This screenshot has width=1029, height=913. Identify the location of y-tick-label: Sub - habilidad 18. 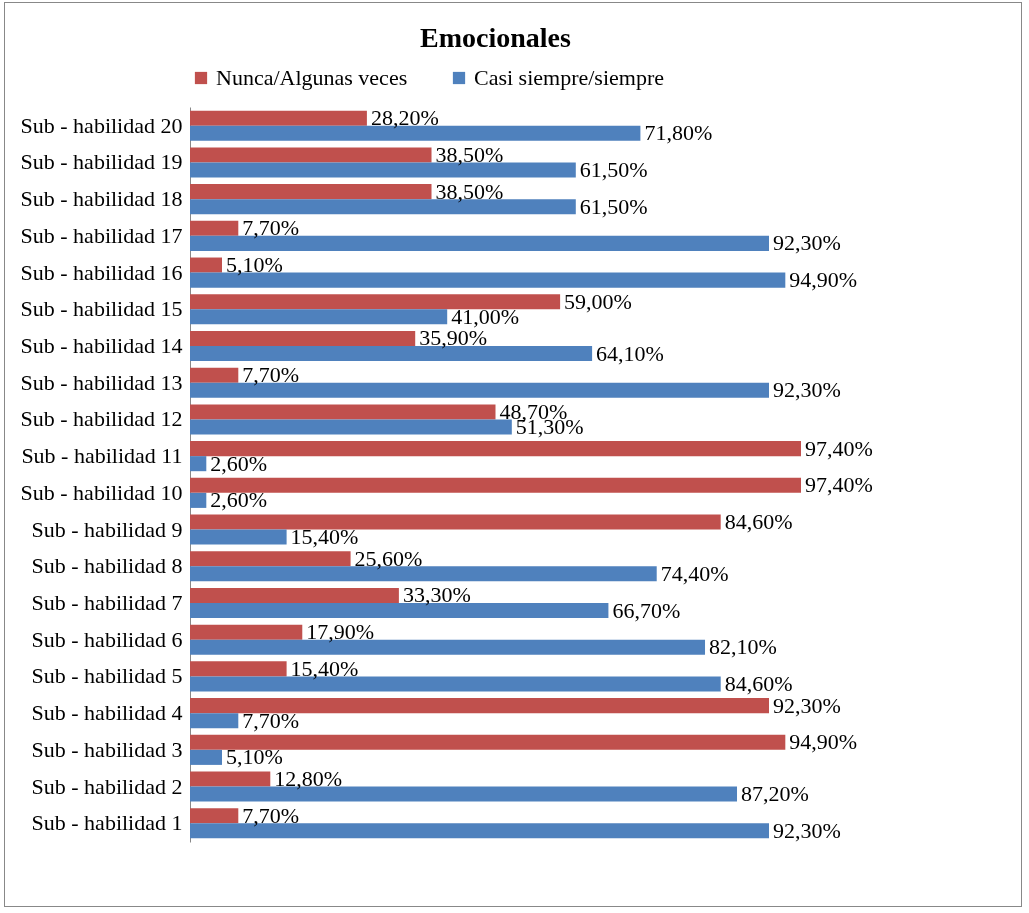
(101, 199).